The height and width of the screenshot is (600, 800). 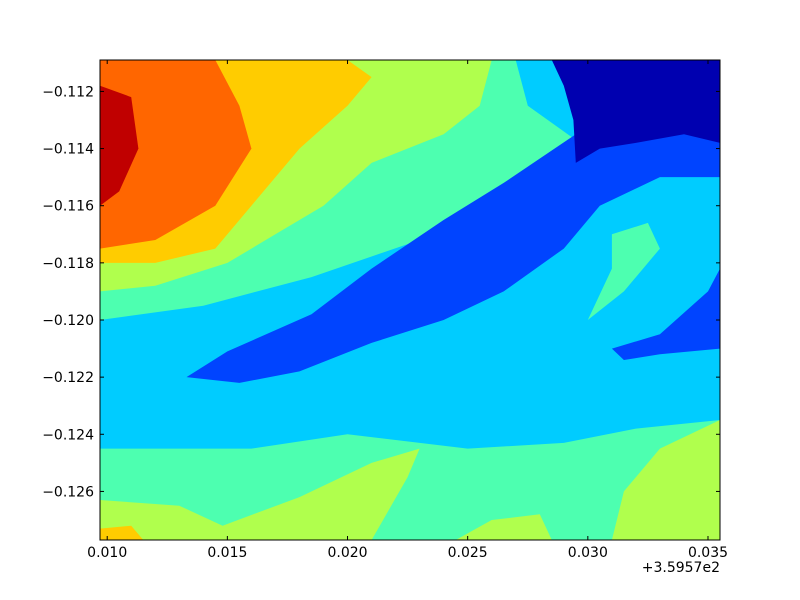 What do you see at coordinates (347, 553) in the screenshot?
I see `x-tick-label: 0.020` at bounding box center [347, 553].